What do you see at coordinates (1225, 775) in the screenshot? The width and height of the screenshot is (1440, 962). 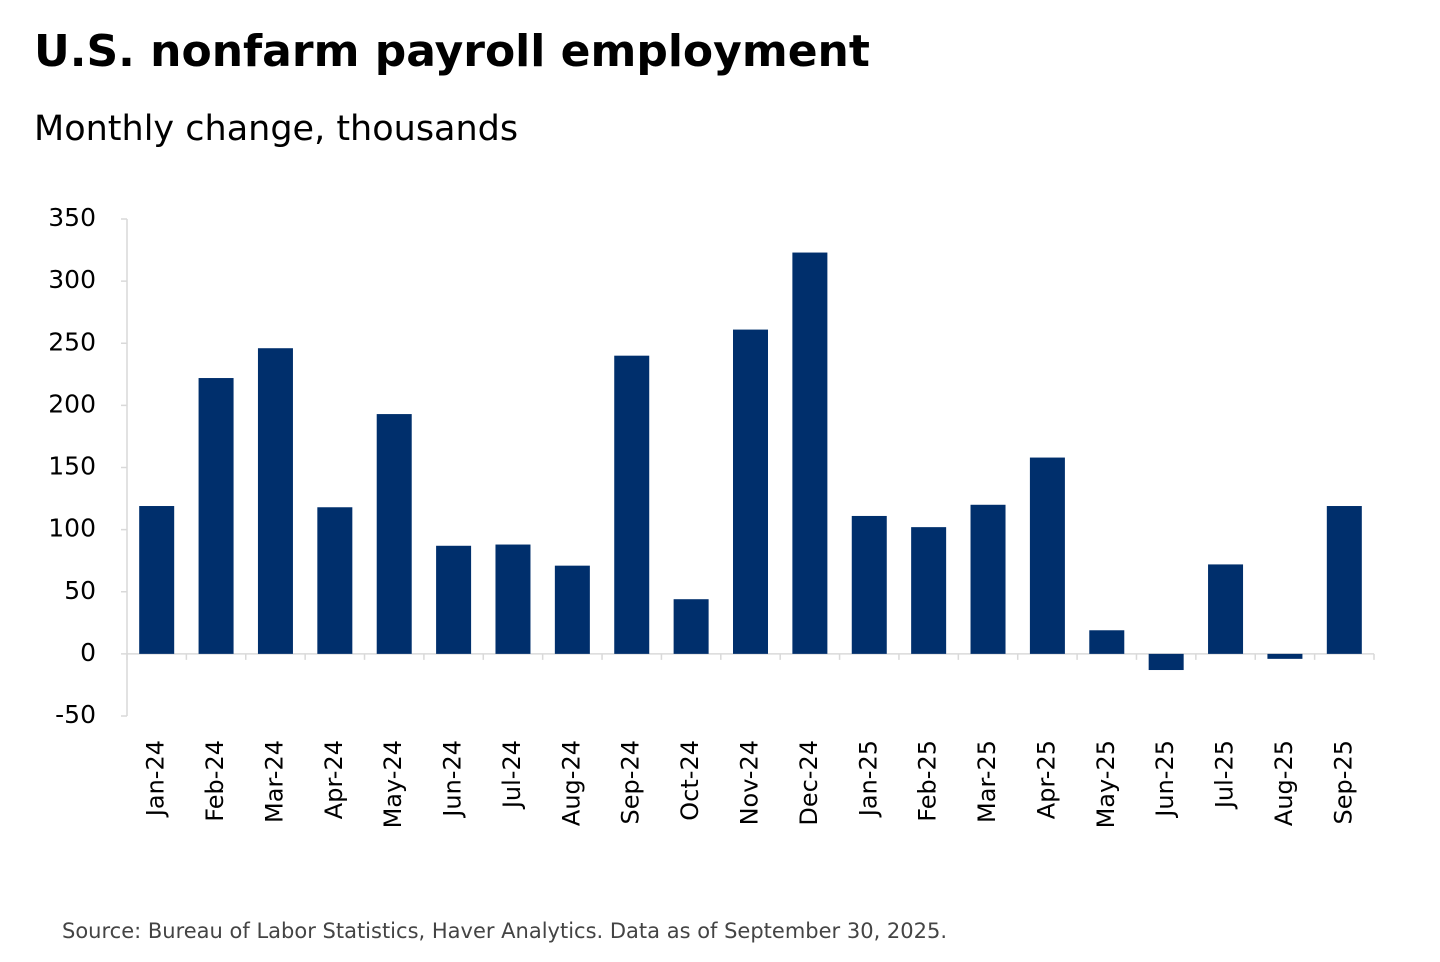 I see `x-tick-label: Jul-25` at bounding box center [1225, 775].